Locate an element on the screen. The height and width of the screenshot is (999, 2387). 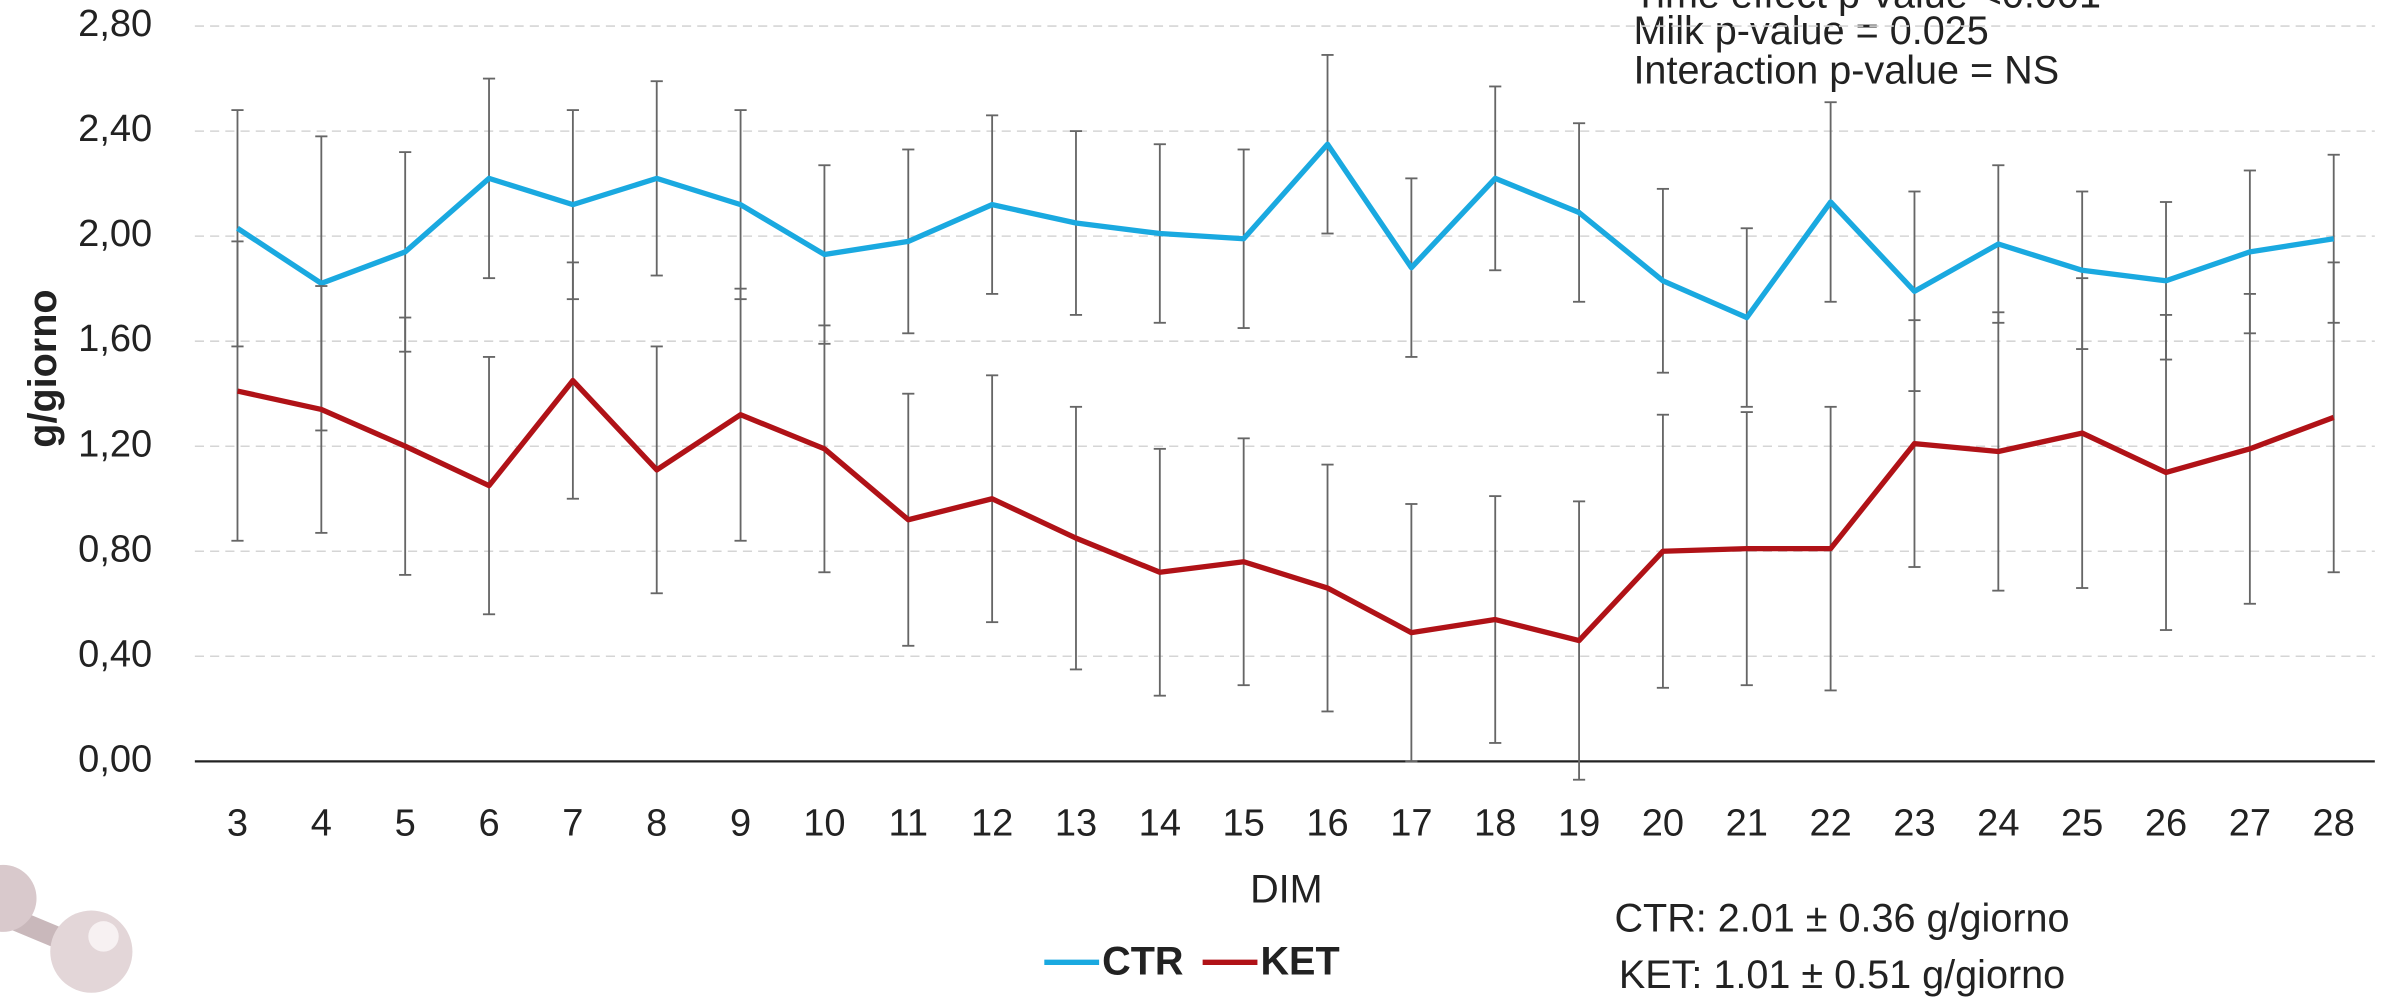
y-tick-label: 0,40 is located at coordinates (115, 654).